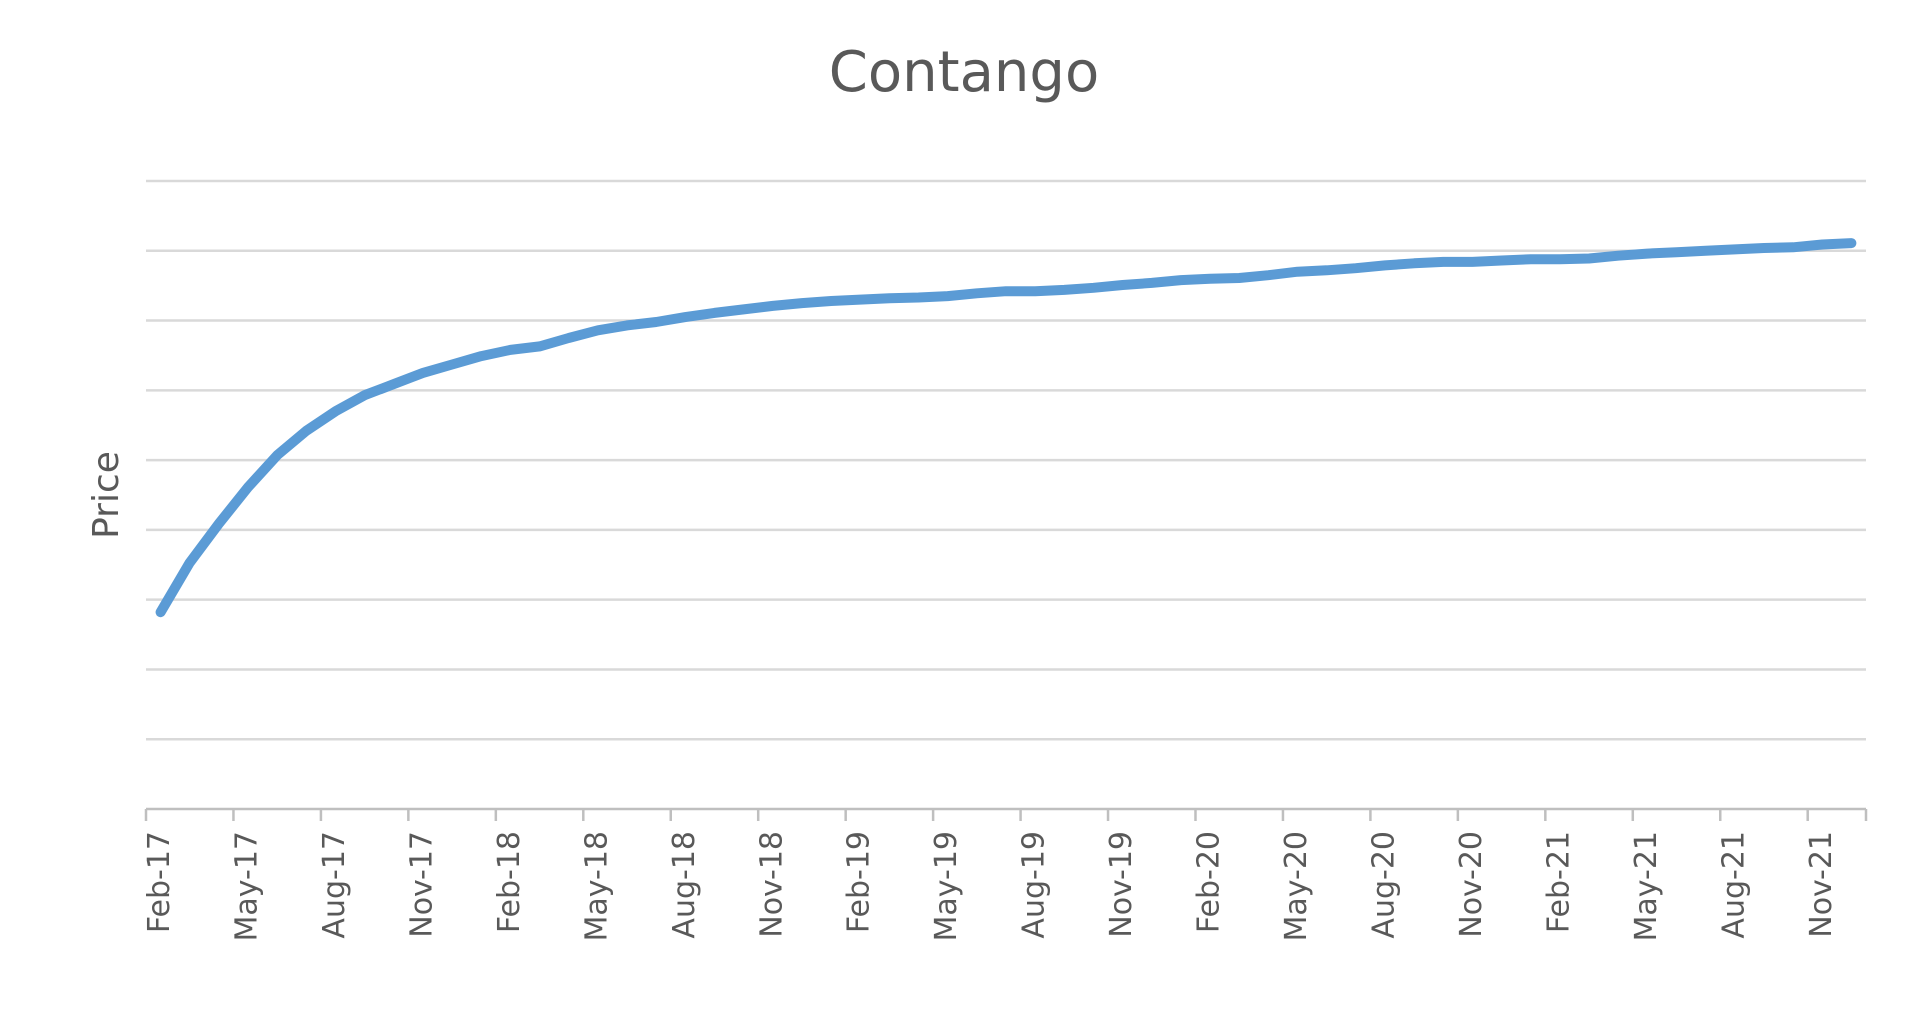 The height and width of the screenshot is (1012, 1920). I want to click on x-tick-label: Aug-19, so click(1034, 885).